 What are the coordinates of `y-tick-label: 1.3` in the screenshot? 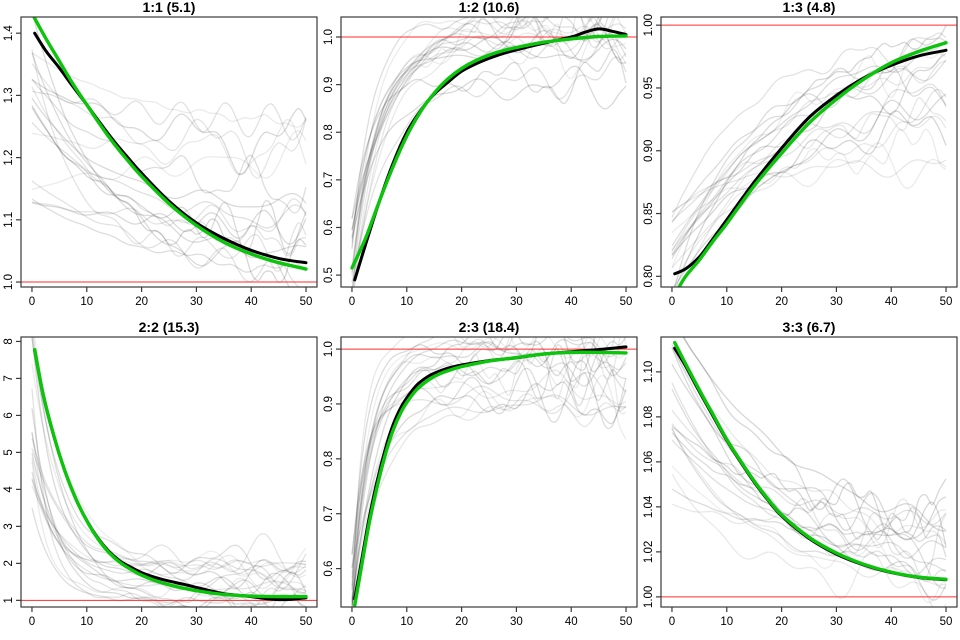 It's located at (9, 95).